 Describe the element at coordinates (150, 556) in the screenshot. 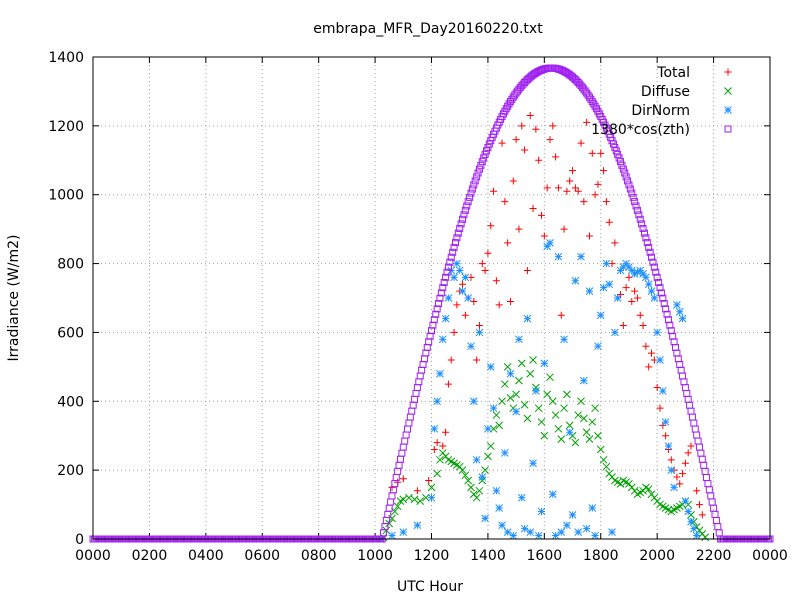

I see `x-tick-label: 0200` at that location.